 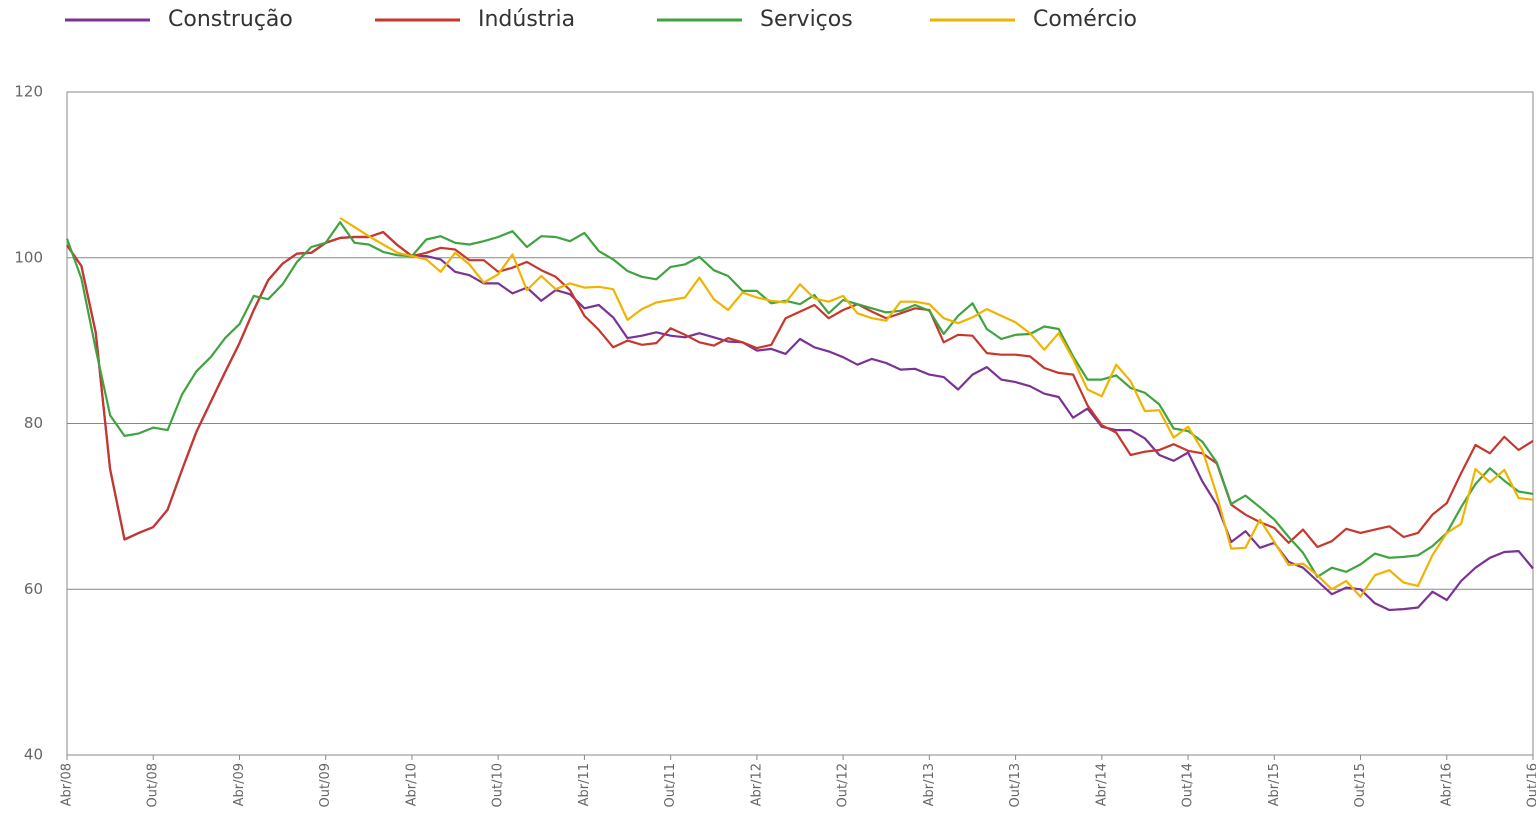 I want to click on x-tick-label: Abr/16, so click(x=1446, y=784).